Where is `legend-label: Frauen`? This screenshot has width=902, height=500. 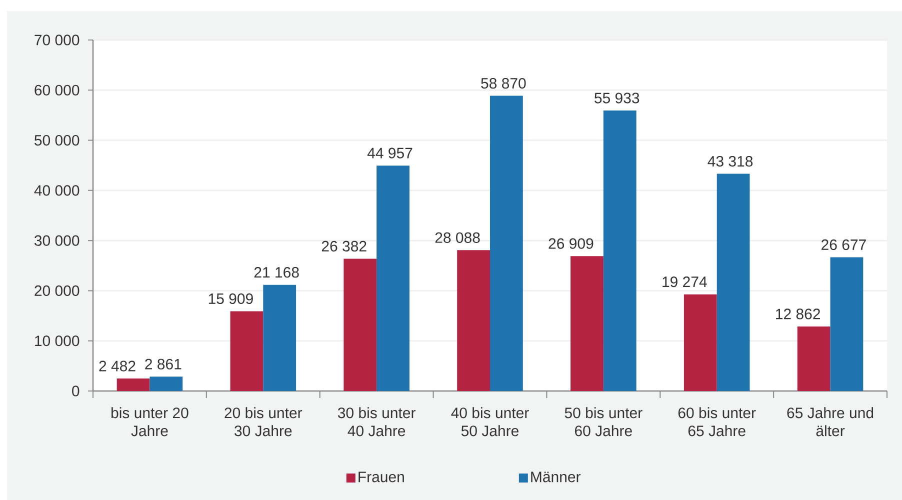
legend-label: Frauen is located at coordinates (381, 477).